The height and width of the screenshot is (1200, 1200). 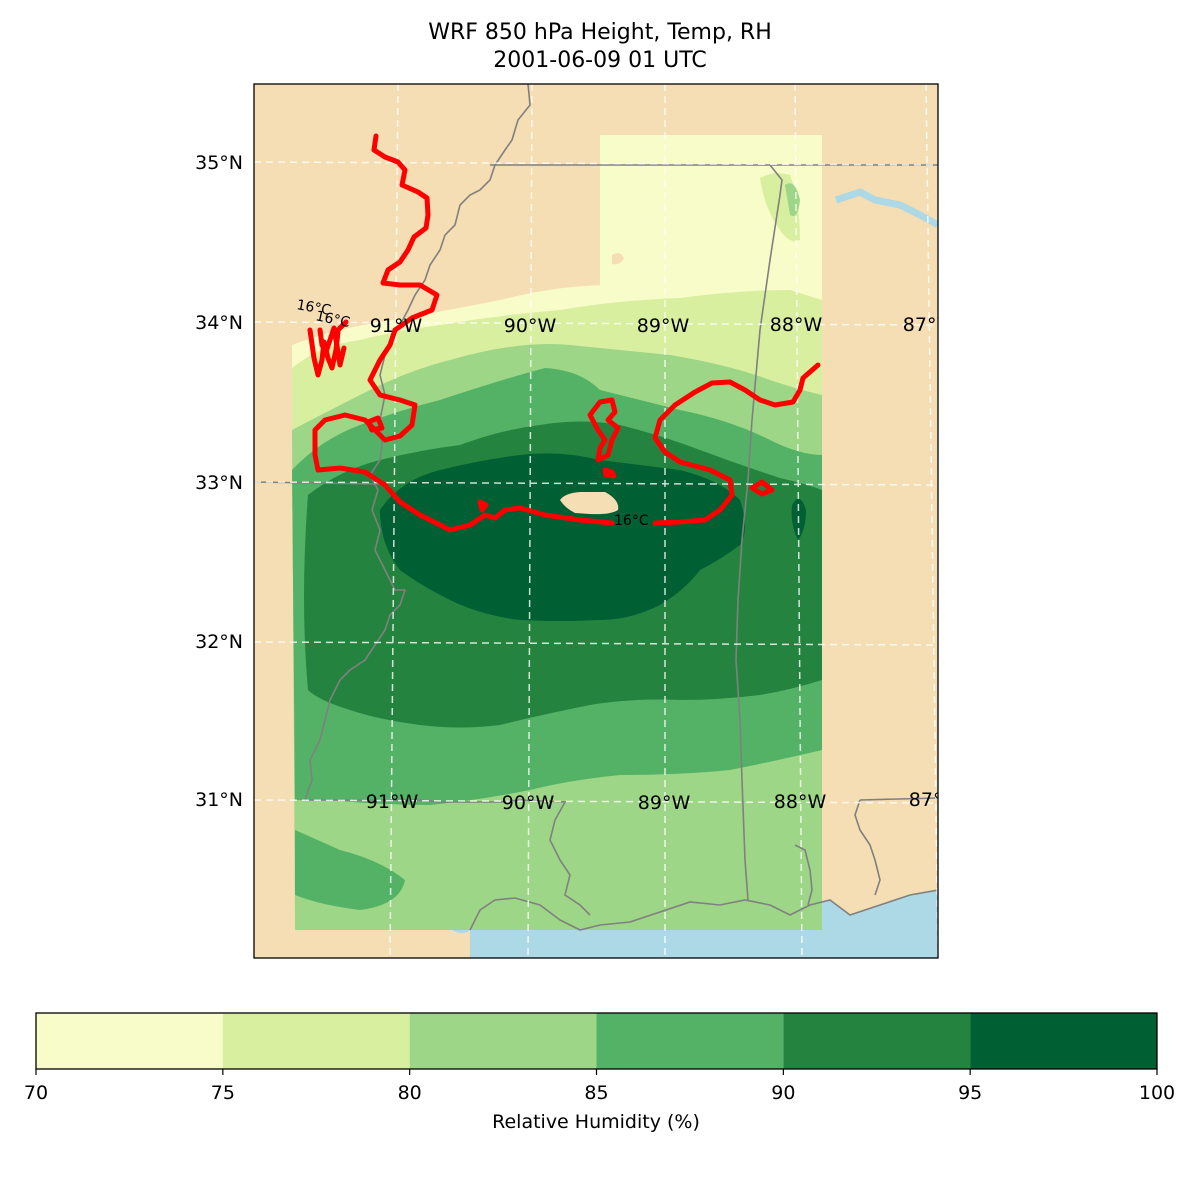 What do you see at coordinates (596, 1093) in the screenshot?
I see `colorbar-tick-label: 85` at bounding box center [596, 1093].